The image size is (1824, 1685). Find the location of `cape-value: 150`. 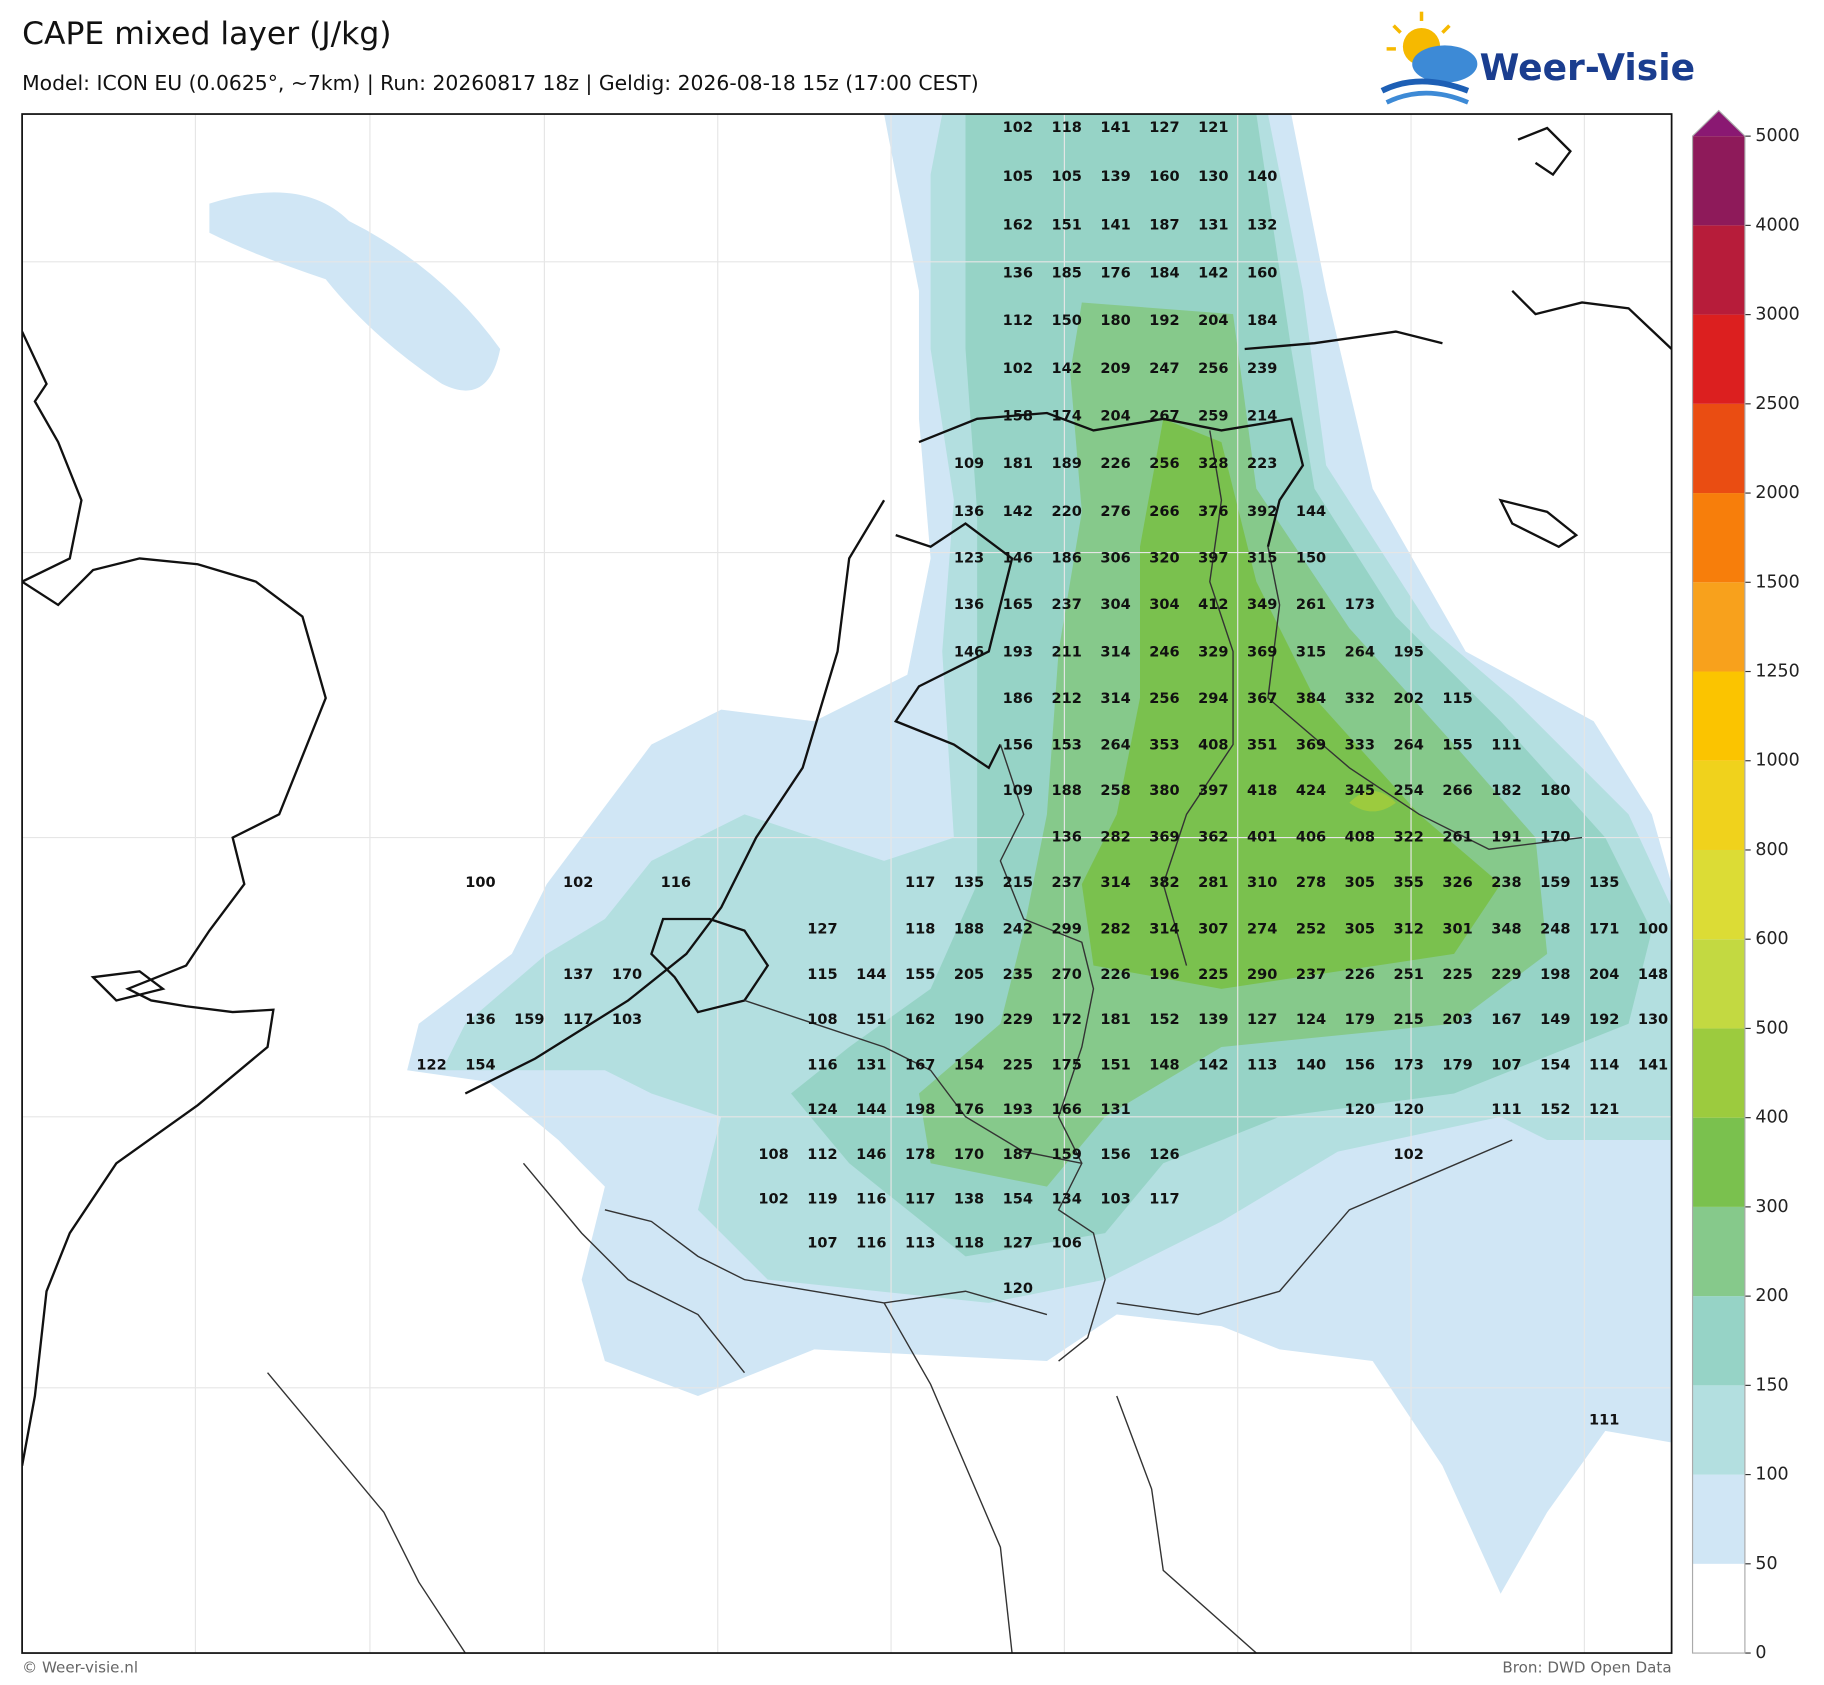

cape-value: 150 is located at coordinates (1311, 558).